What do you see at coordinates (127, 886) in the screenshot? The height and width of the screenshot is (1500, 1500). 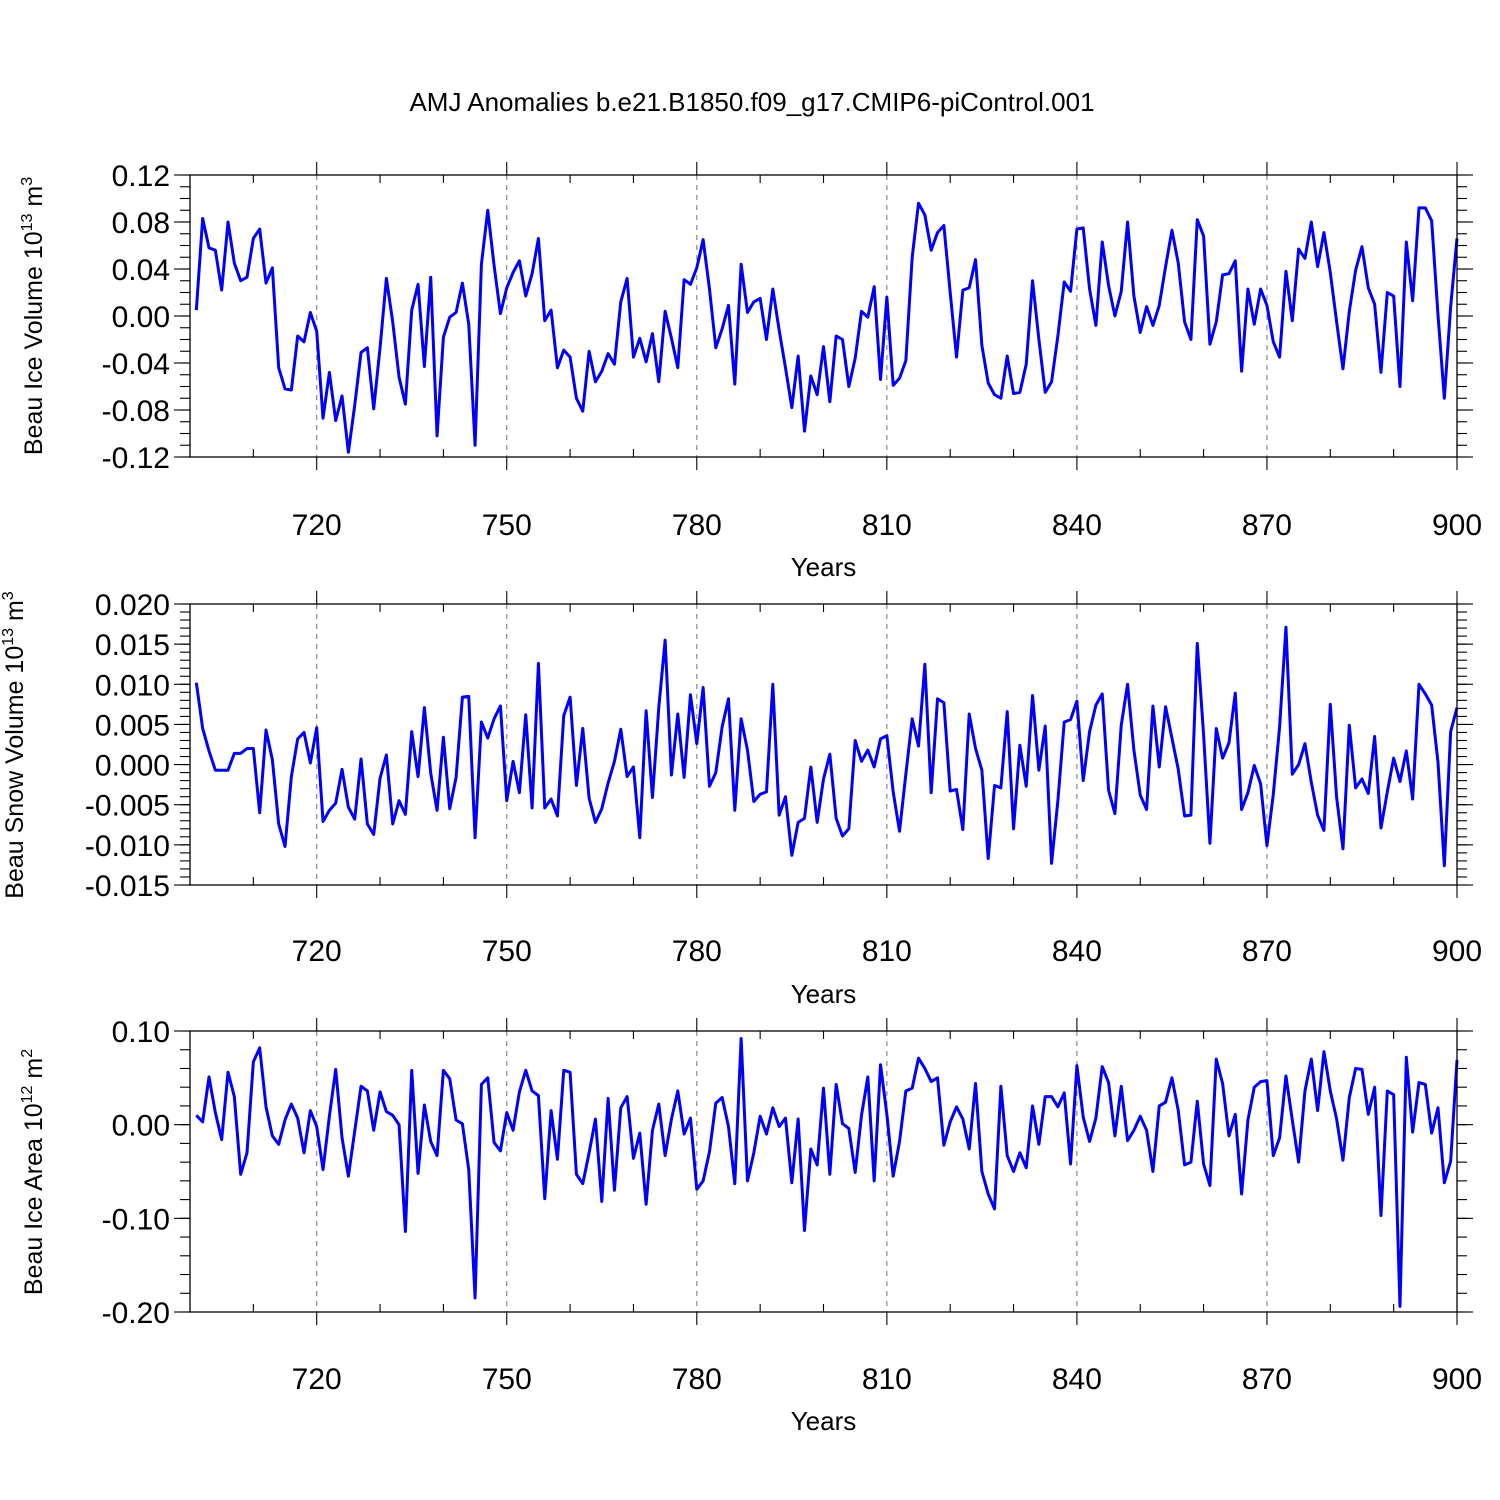 I see `y-tick-label: -0.015` at bounding box center [127, 886].